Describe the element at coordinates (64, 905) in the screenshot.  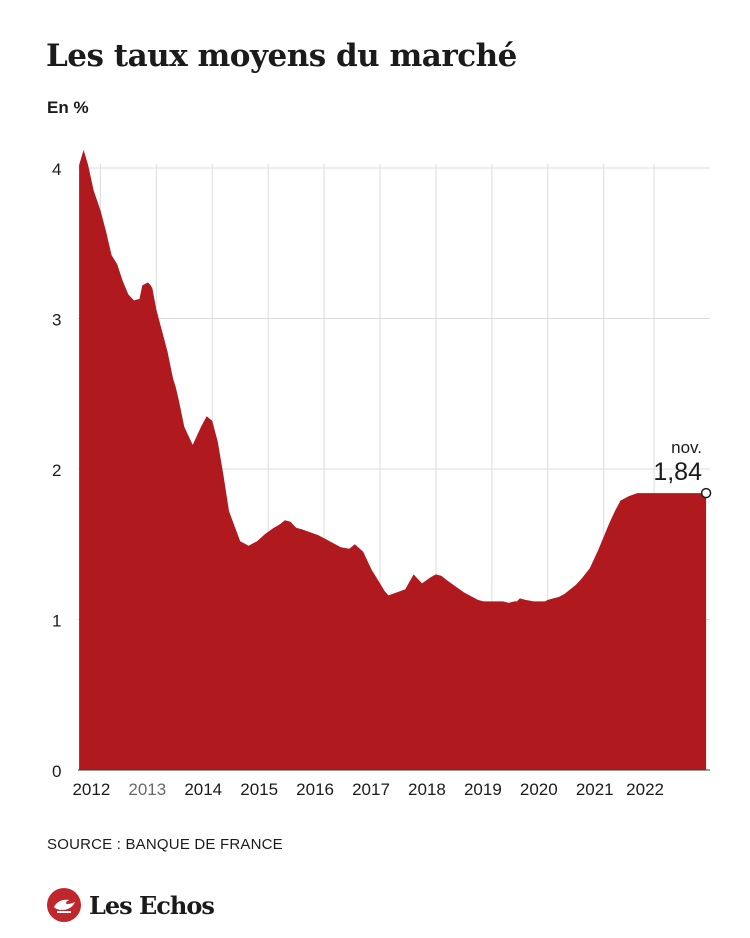
I see `echos-emblem-icon` at that location.